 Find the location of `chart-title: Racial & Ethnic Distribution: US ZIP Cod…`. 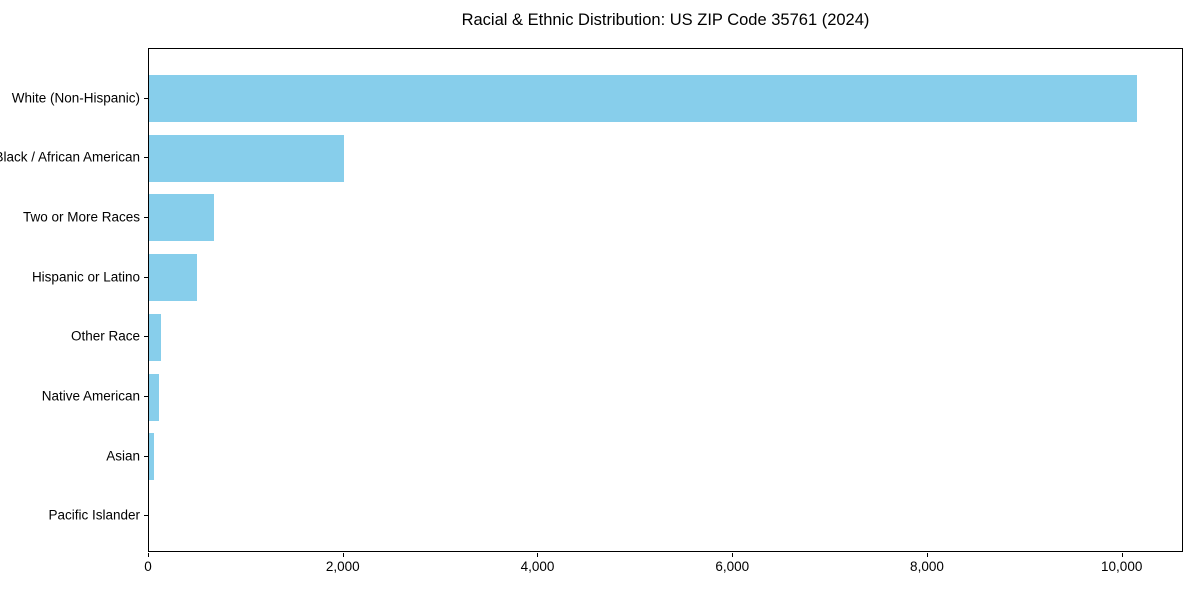

chart-title: Racial & Ethnic Distribution: US ZIP Cod… is located at coordinates (665, 20).